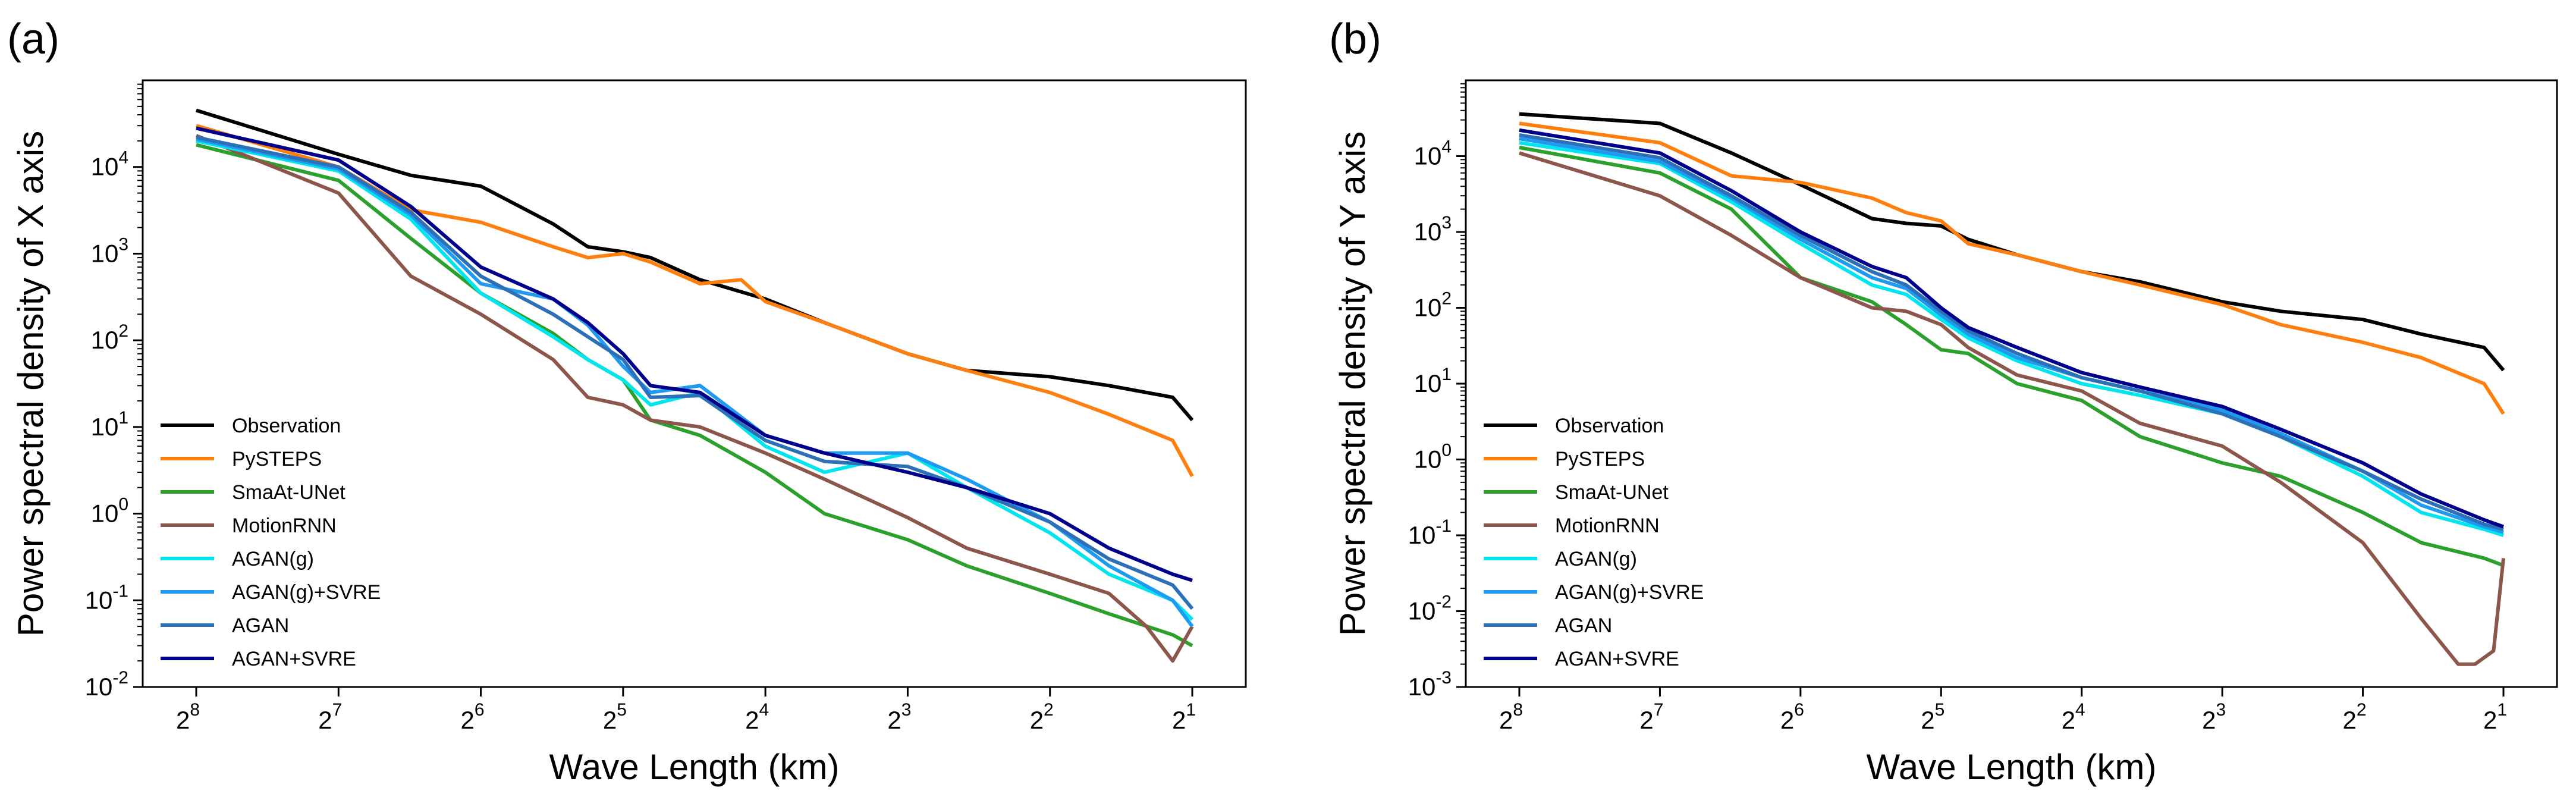 The height and width of the screenshot is (800, 2576). I want to click on series-line-pysteps, so click(2012, 268).